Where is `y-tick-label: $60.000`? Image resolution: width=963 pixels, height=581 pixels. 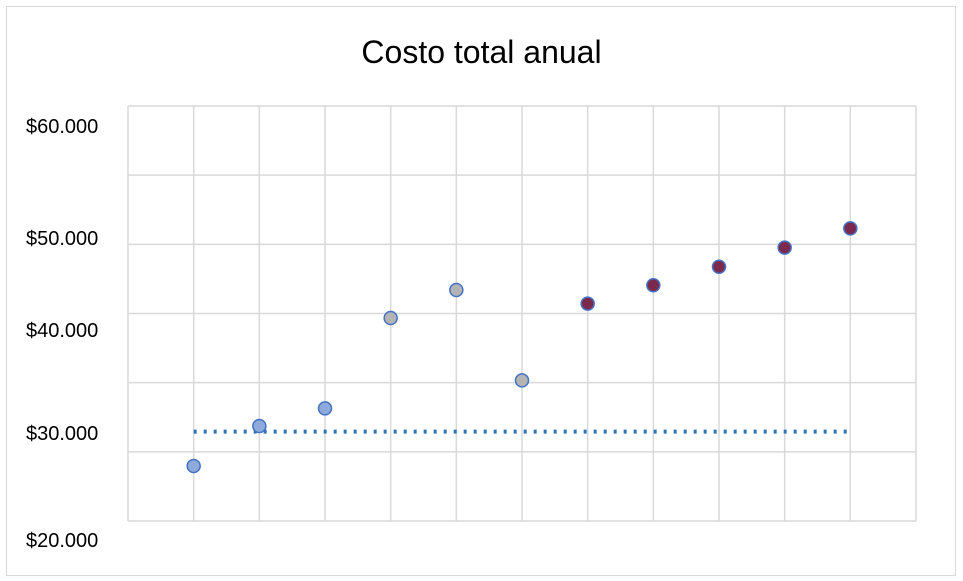
y-tick-label: $60.000 is located at coordinates (62, 127).